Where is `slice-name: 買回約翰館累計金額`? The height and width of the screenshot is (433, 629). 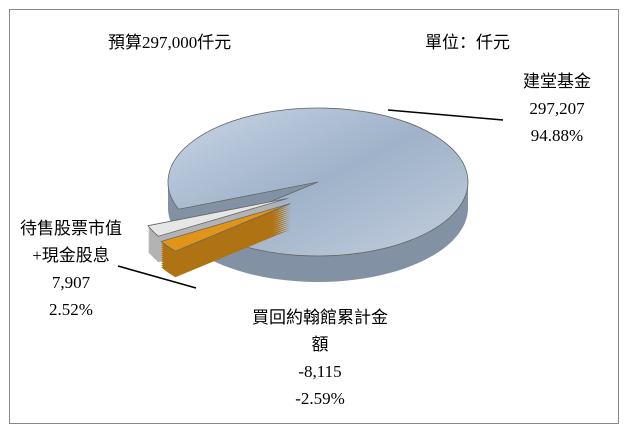 slice-name: 買回約翰館累計金額 is located at coordinates (320, 331).